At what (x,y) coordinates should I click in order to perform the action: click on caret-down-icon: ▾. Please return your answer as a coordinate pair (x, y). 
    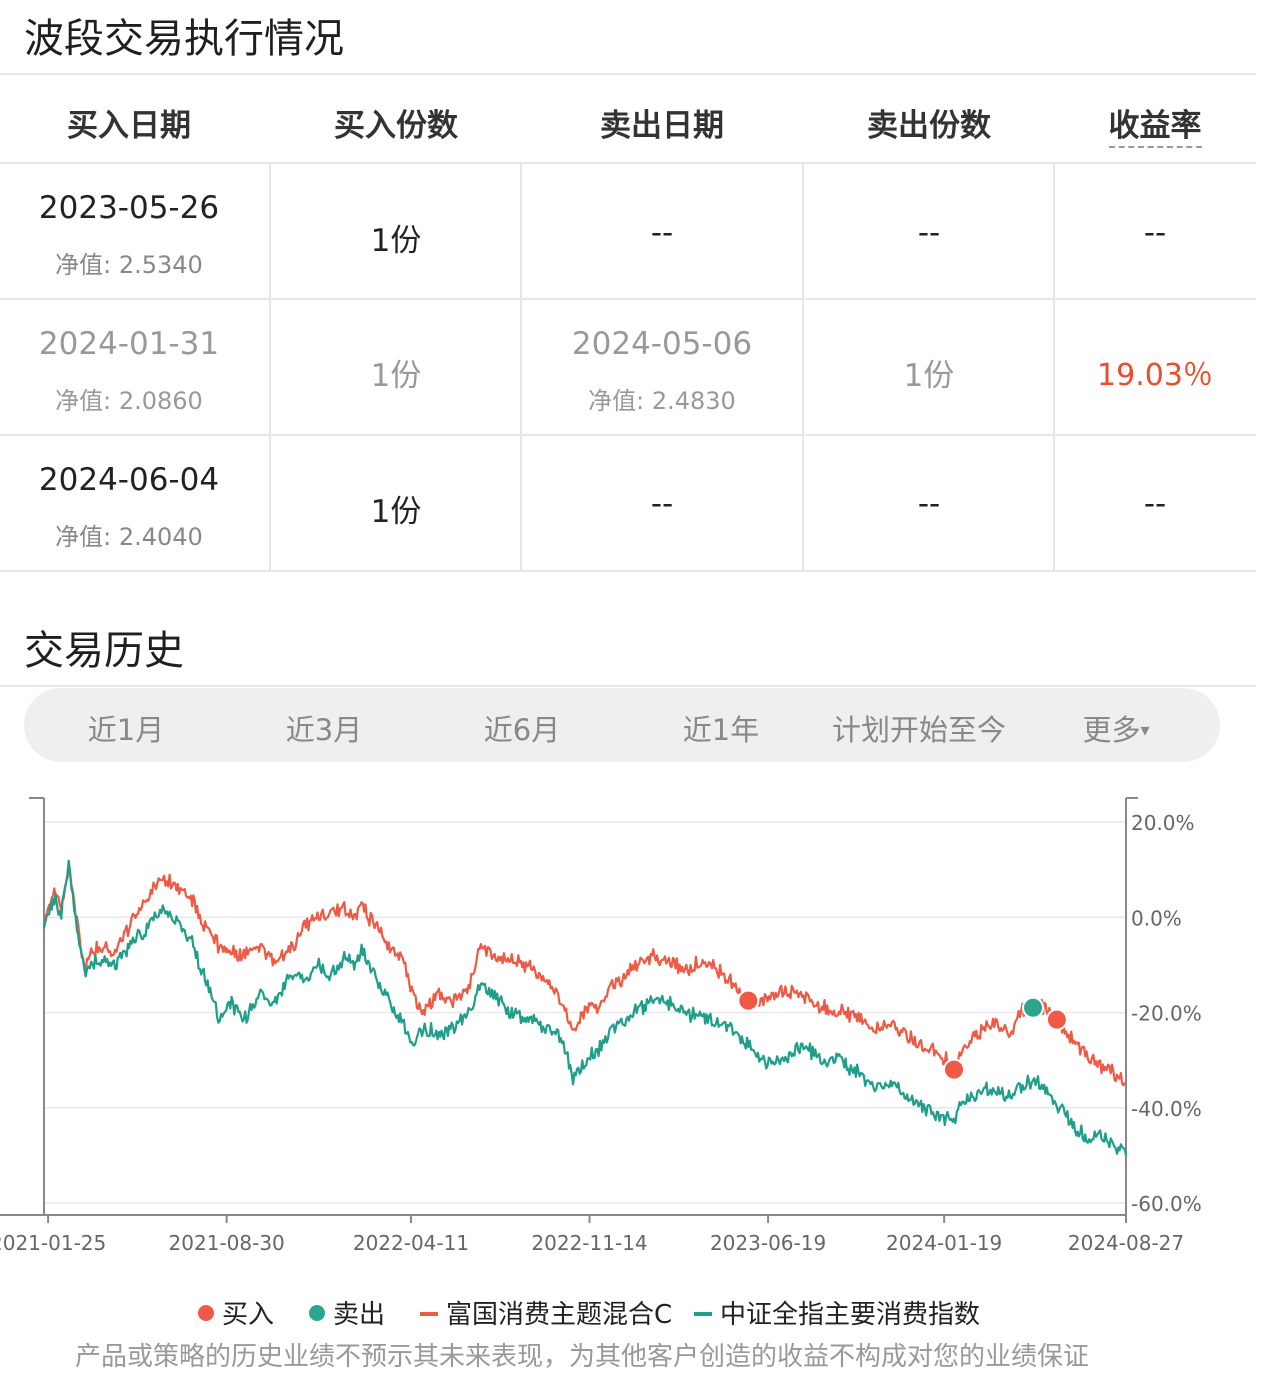
    Looking at the image, I should click on (1145, 730).